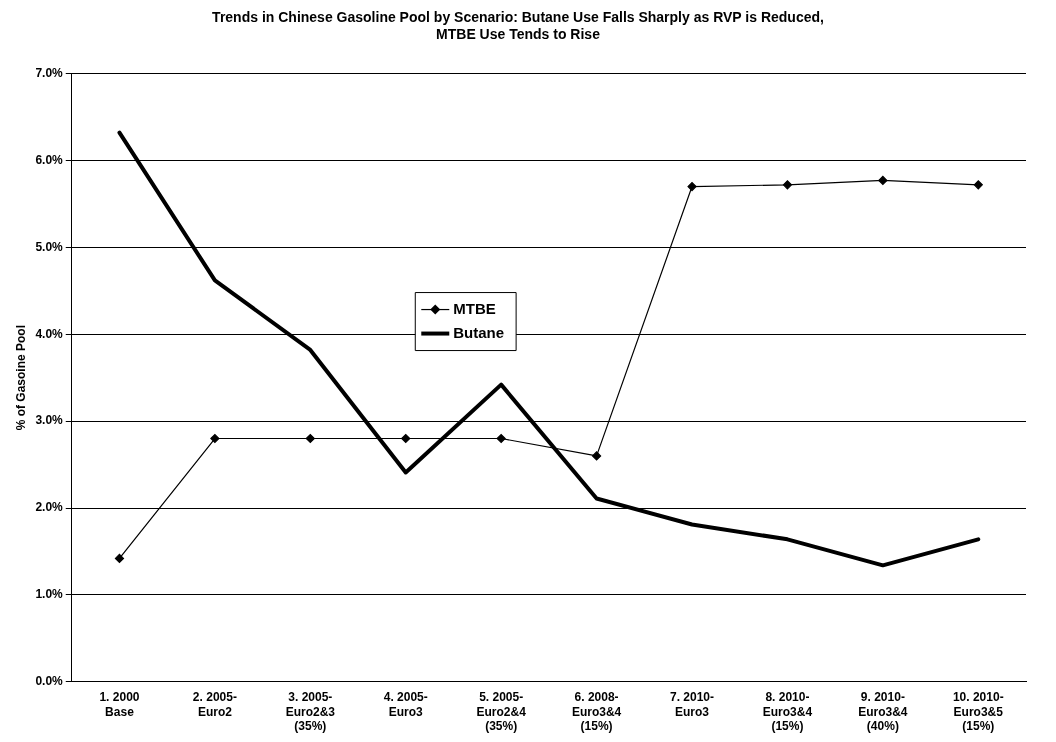 The width and height of the screenshot is (1056, 742). What do you see at coordinates (49, 333) in the screenshot?
I see `y-tick-label: 4.0%` at bounding box center [49, 333].